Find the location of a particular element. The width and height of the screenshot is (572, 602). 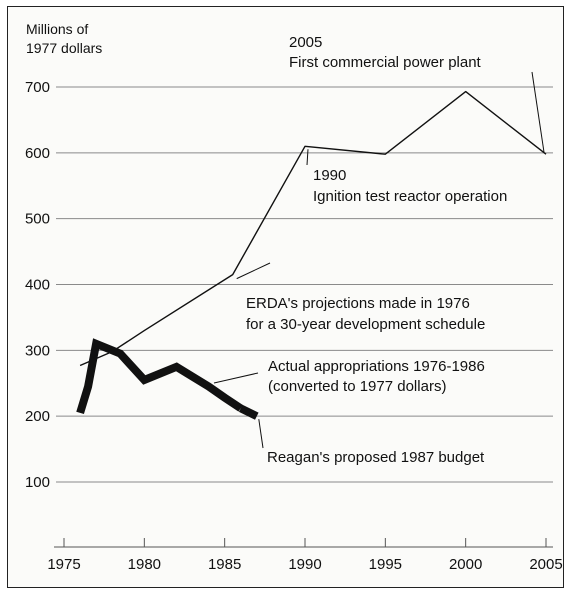

y-tick-labels: 100 200 300 400 500 600 700 is located at coordinates (37, 285).